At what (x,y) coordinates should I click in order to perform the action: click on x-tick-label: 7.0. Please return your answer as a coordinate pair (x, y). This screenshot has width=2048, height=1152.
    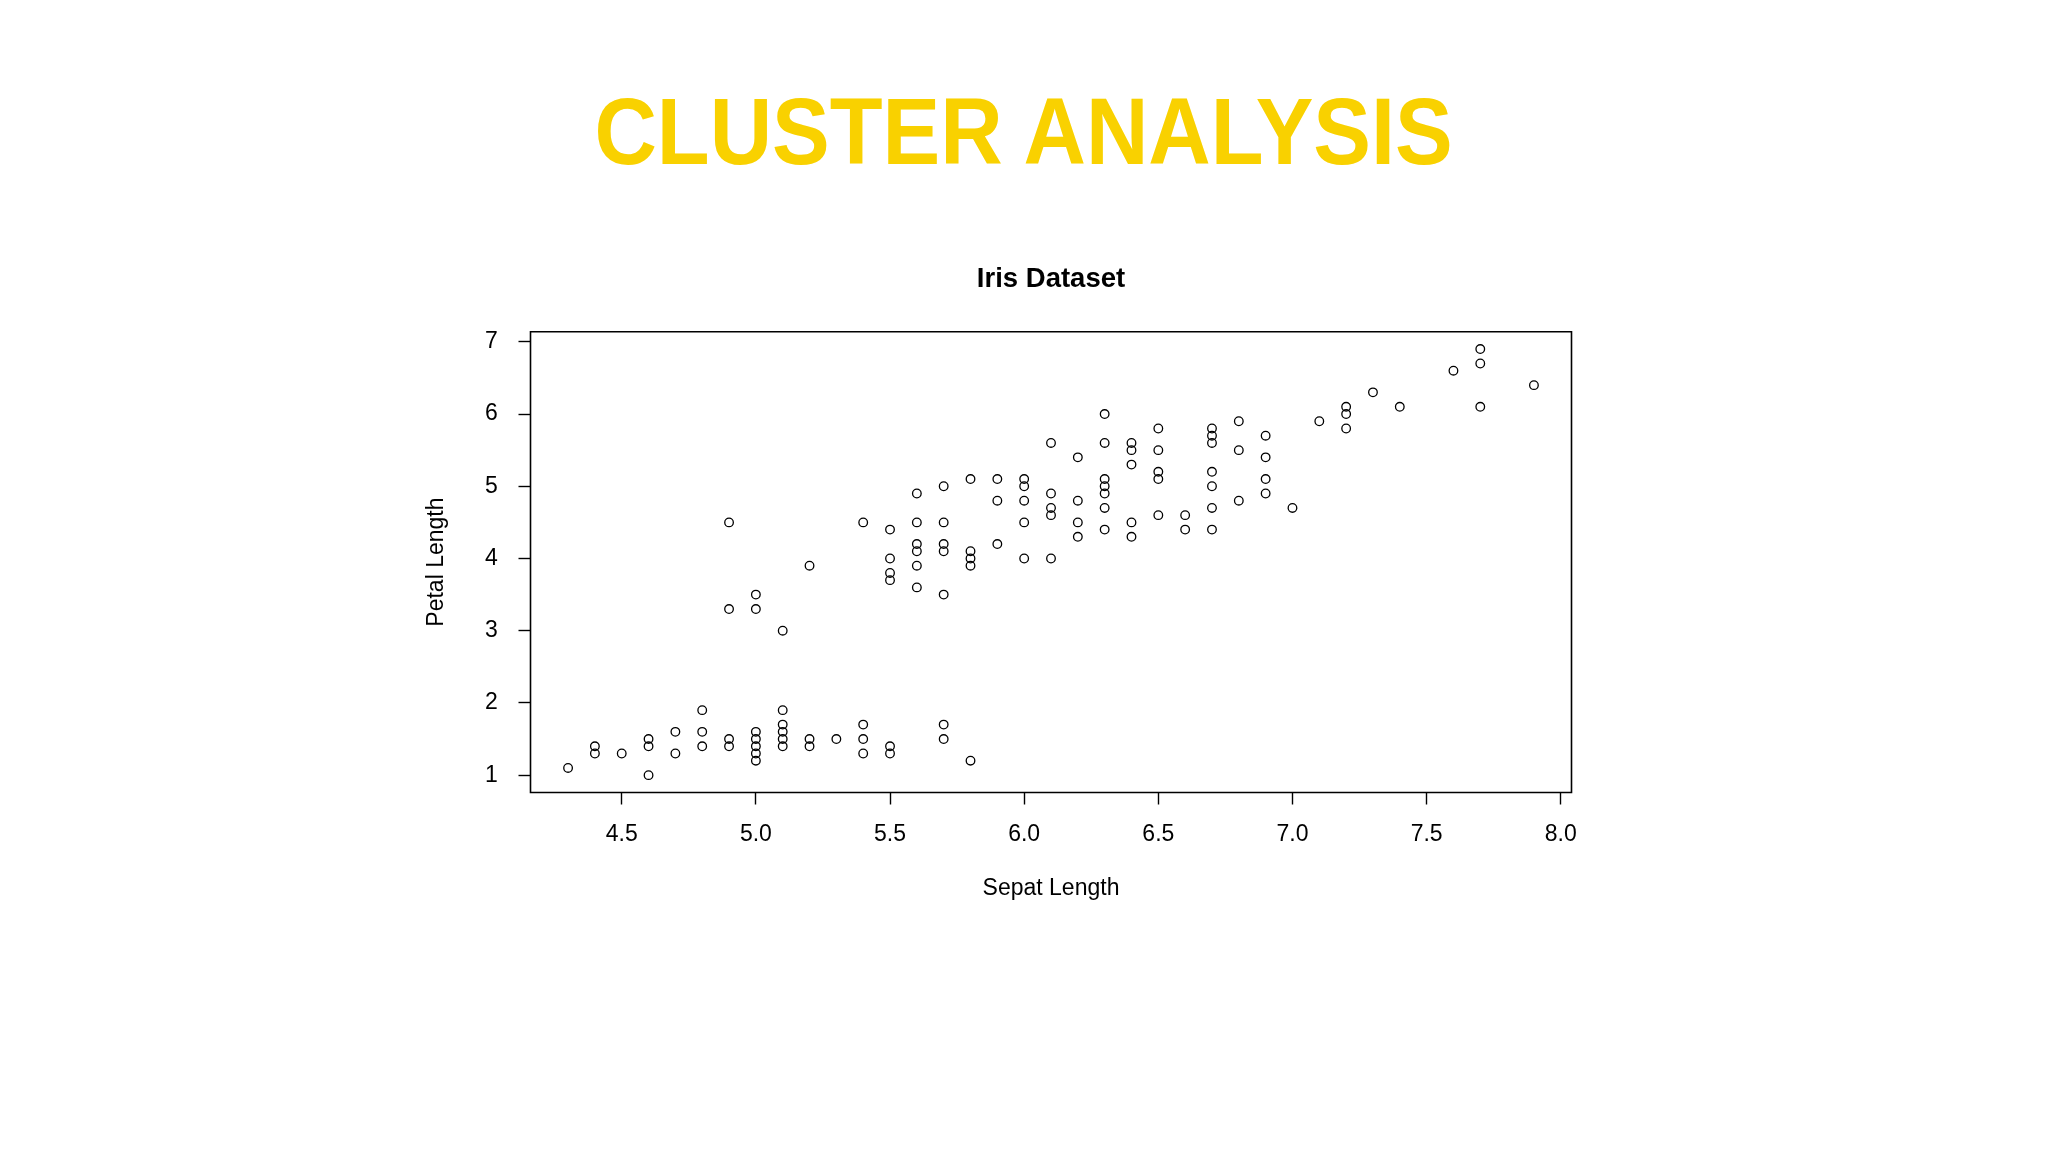
    Looking at the image, I should click on (1292, 832).